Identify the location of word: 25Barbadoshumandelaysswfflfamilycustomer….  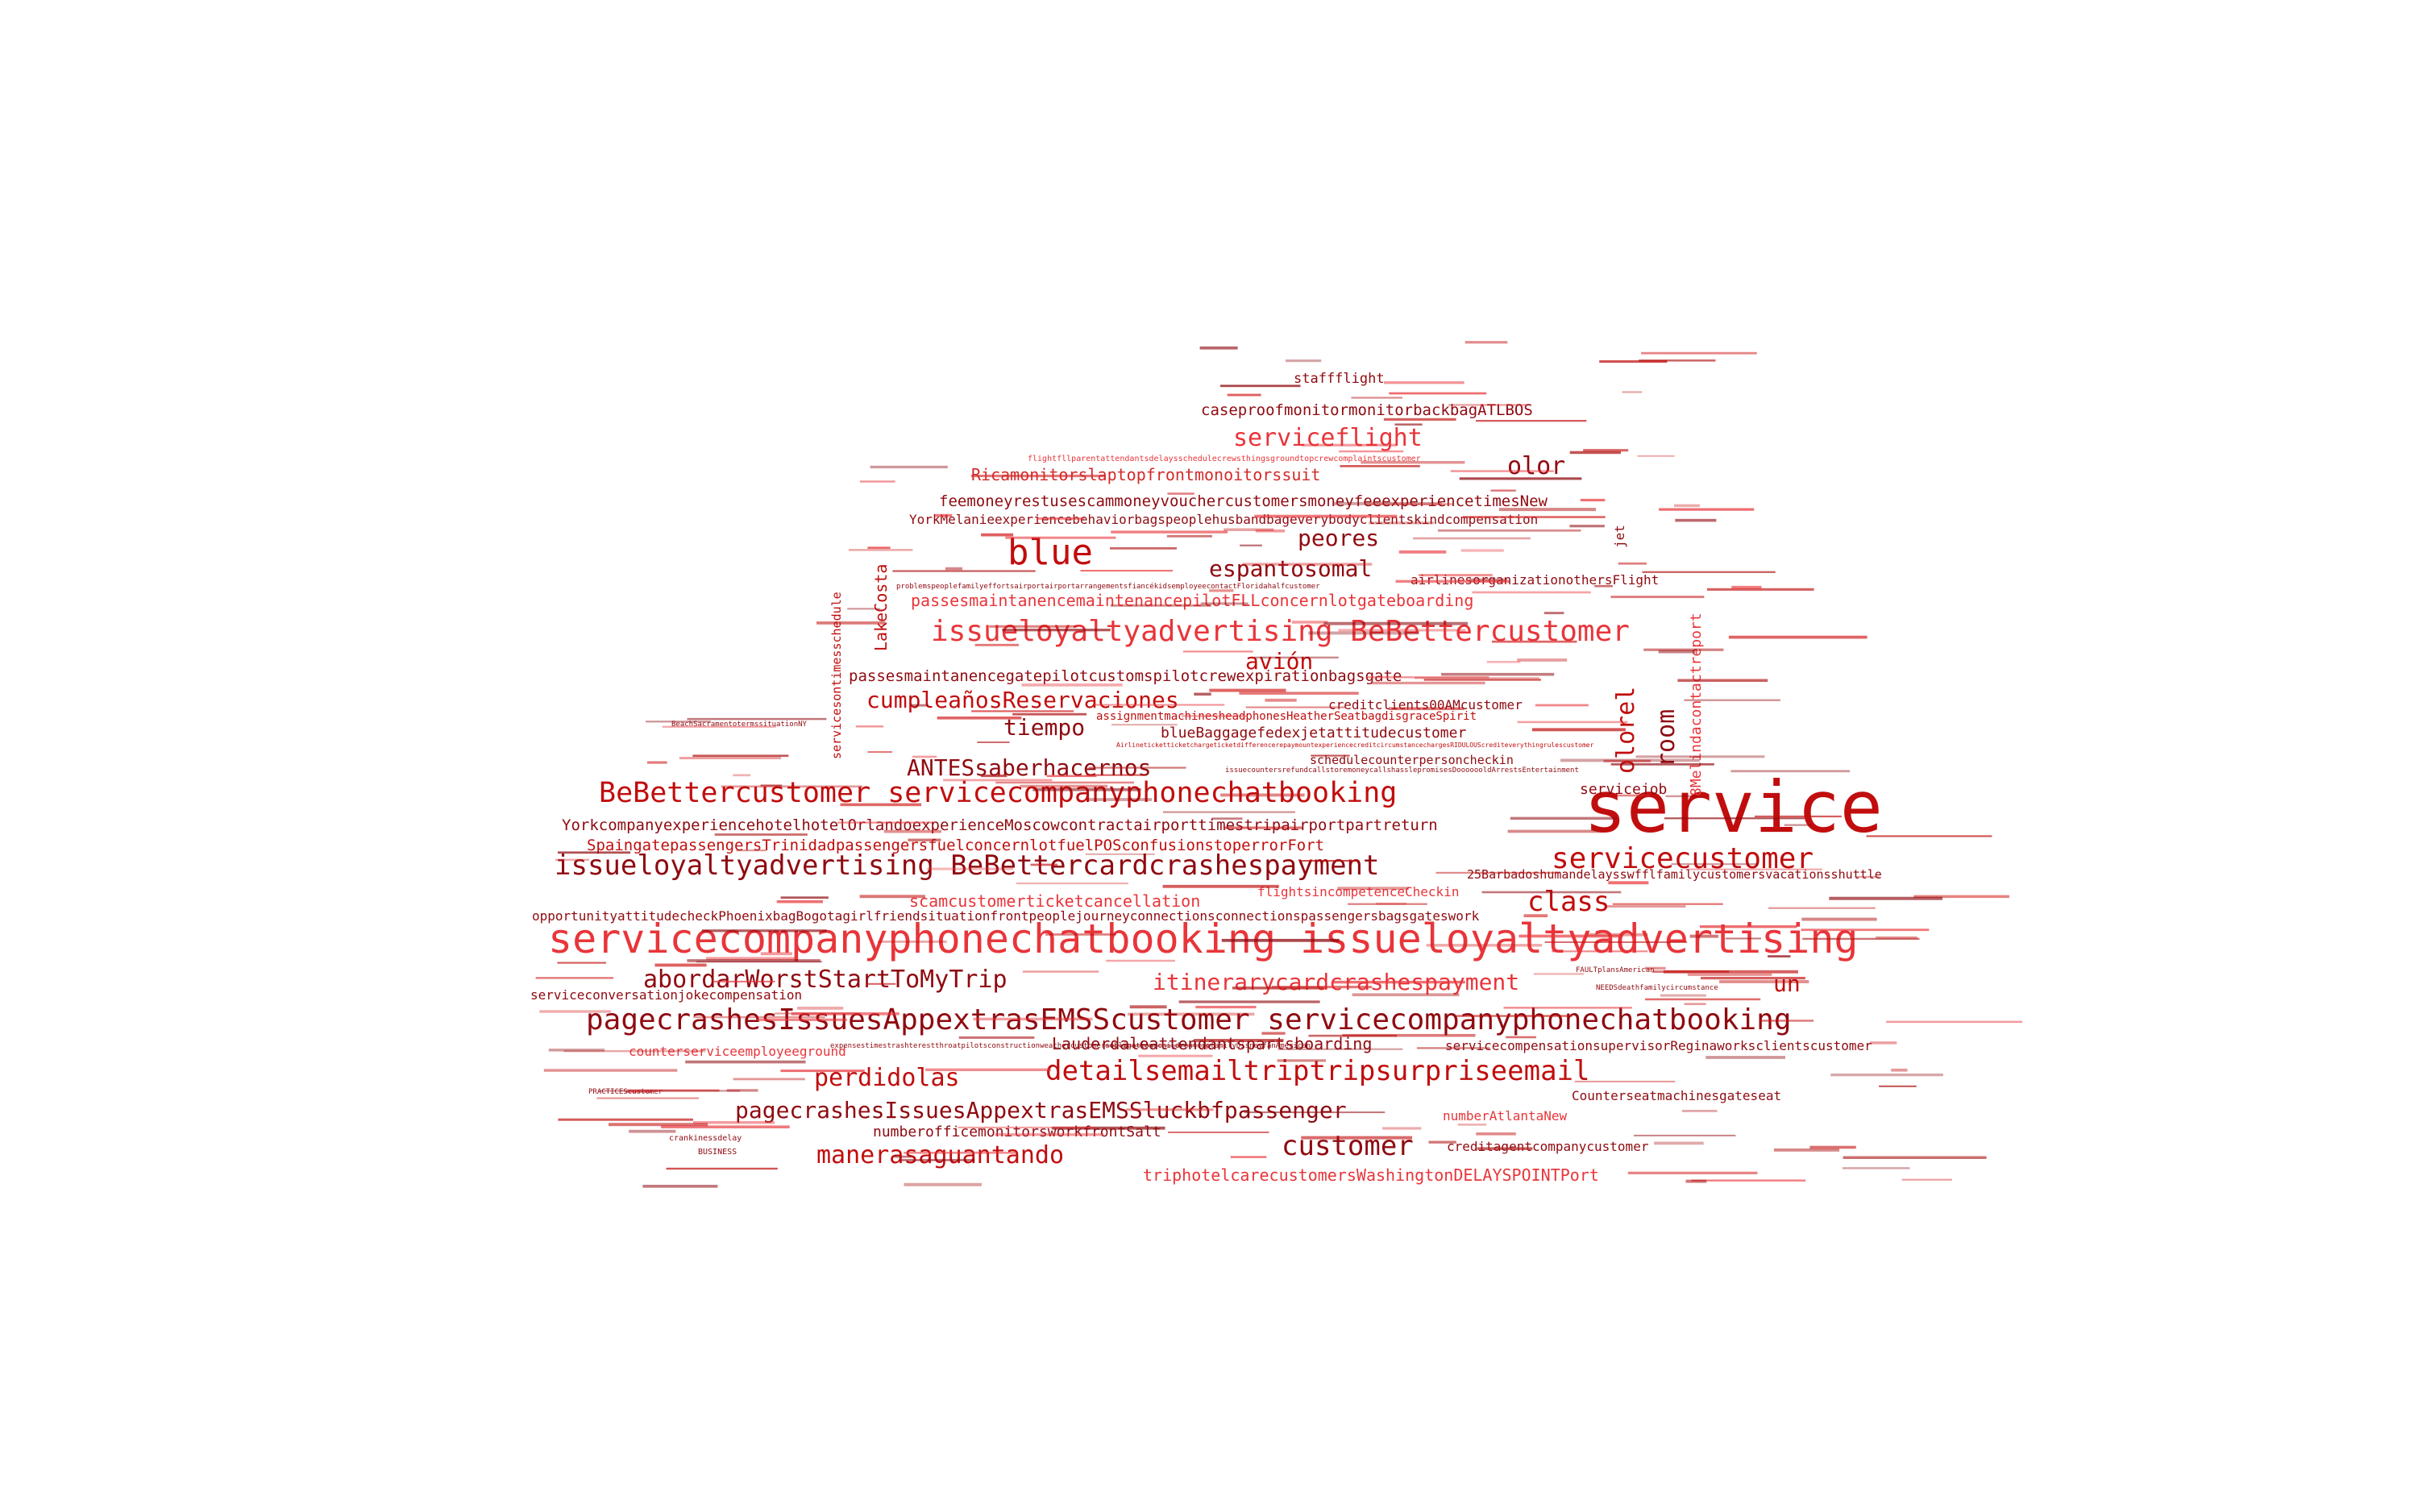
(1674, 874).